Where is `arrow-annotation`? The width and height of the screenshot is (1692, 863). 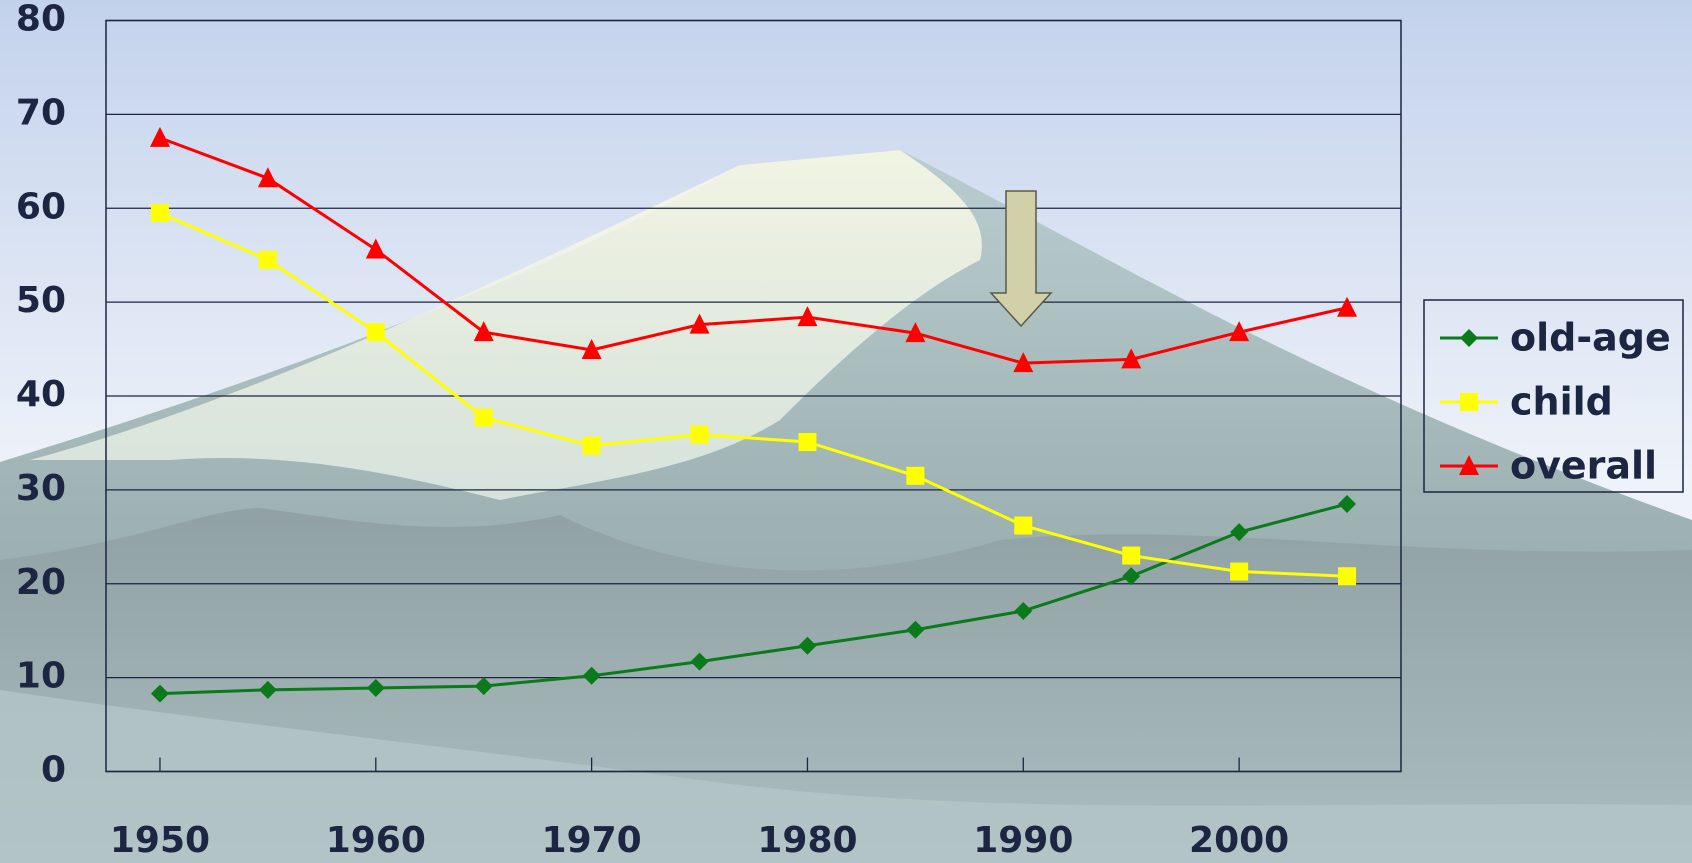 arrow-annotation is located at coordinates (1021, 259).